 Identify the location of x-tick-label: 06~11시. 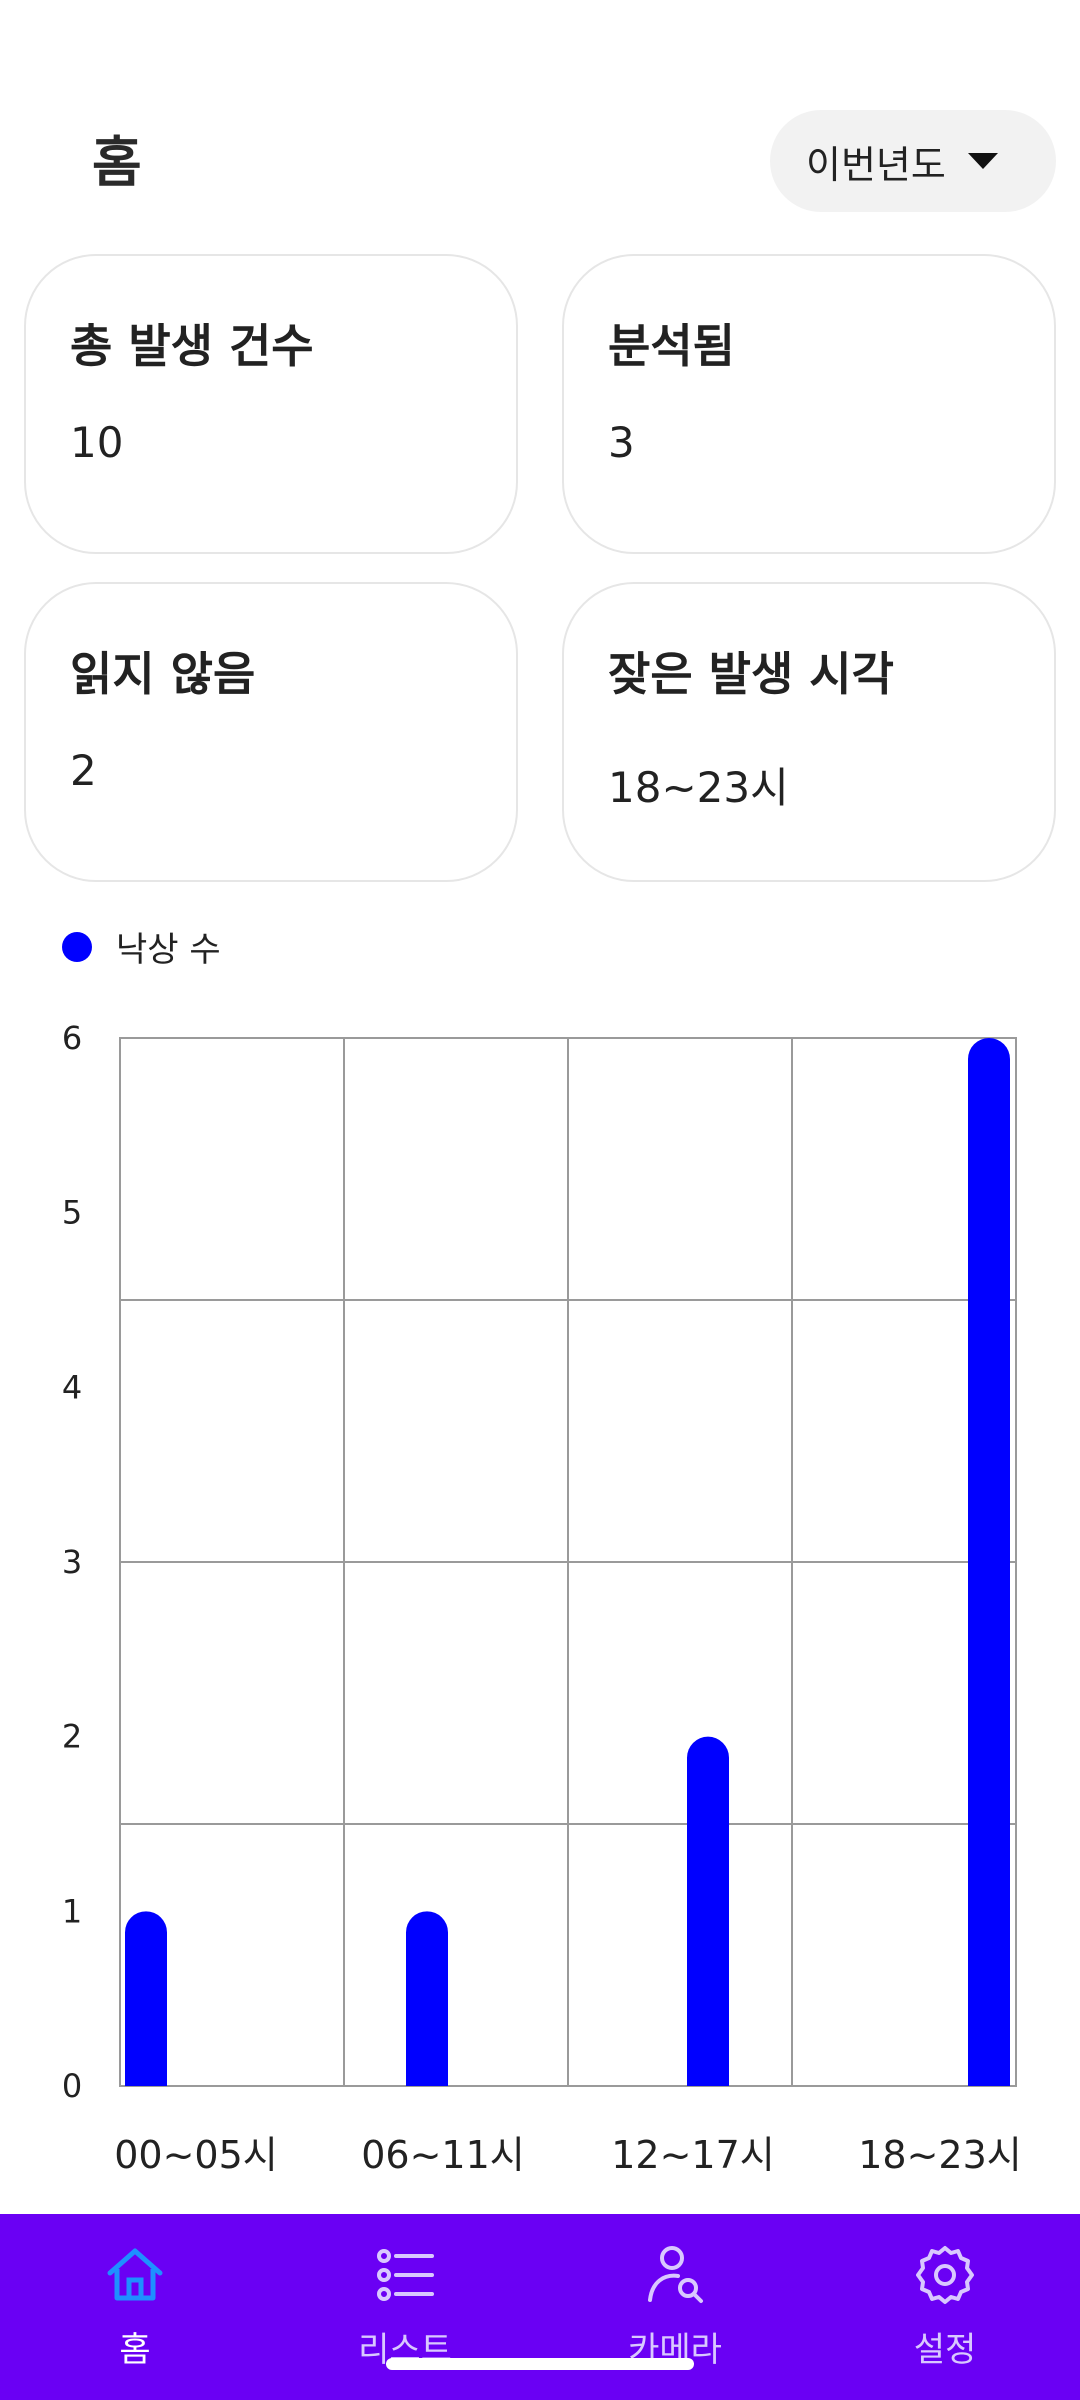
(443, 2155).